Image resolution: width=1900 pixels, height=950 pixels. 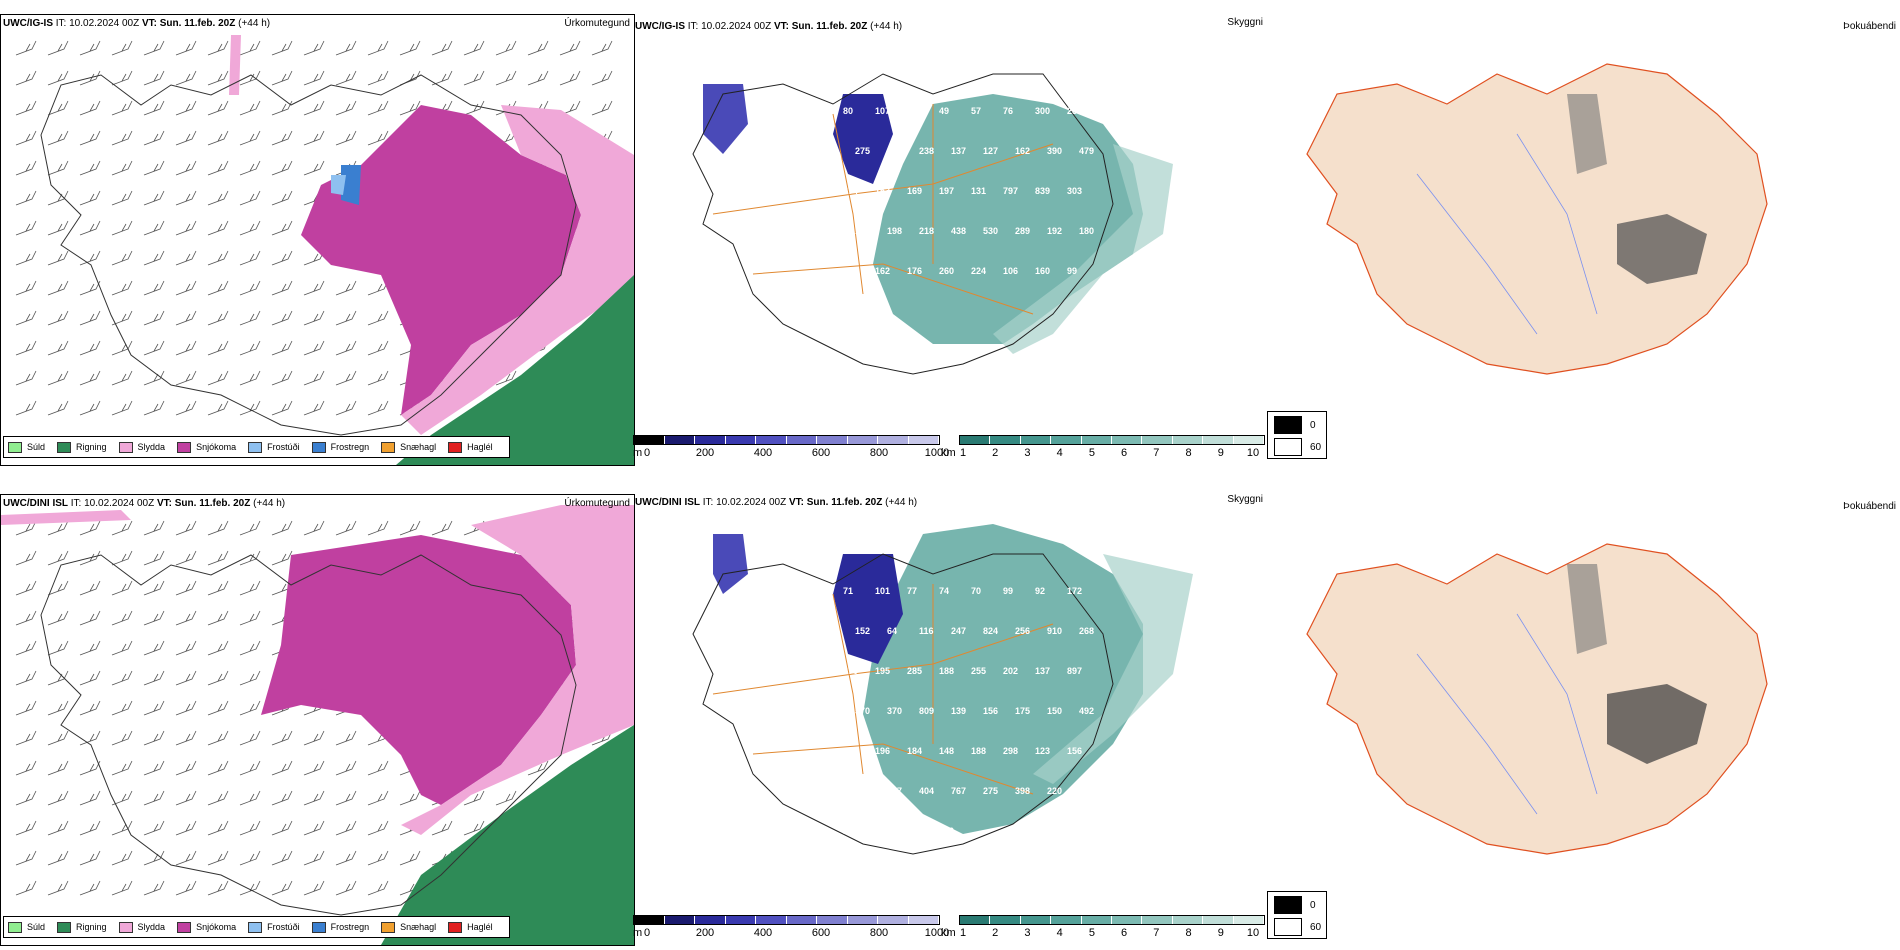 What do you see at coordinates (1313, 905) in the screenshot?
I see `fog-legend-label: 0` at bounding box center [1313, 905].